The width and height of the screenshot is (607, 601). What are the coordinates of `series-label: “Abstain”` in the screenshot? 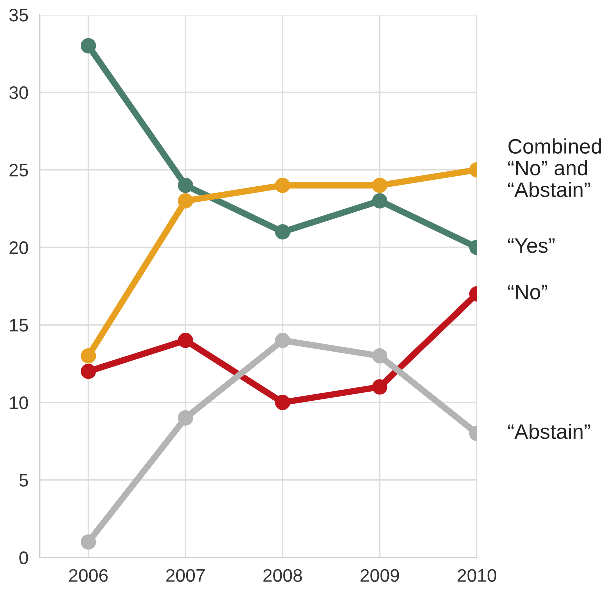 It's located at (549, 432).